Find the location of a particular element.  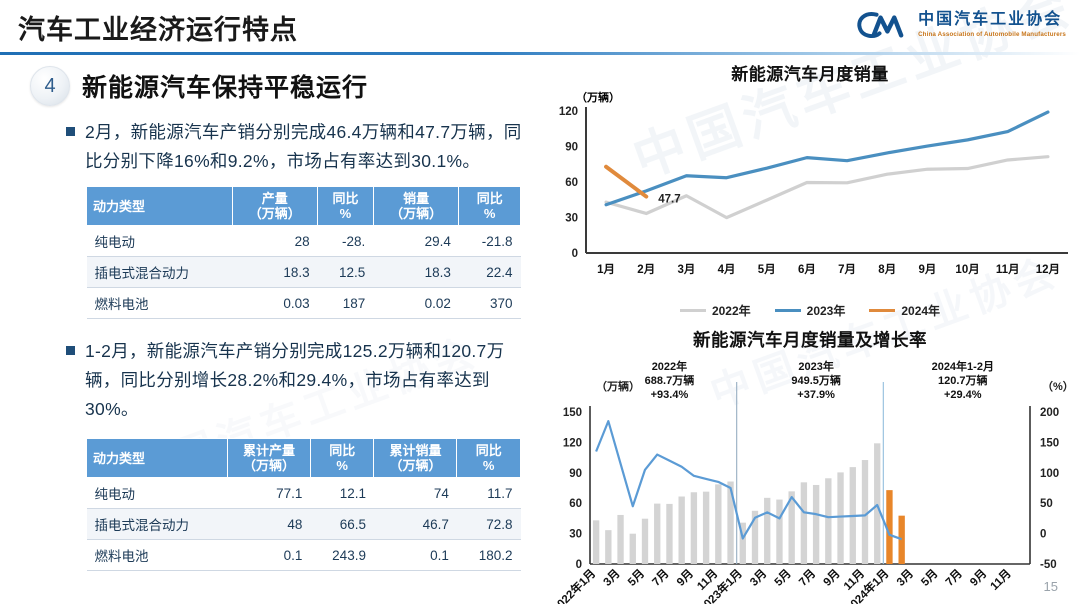

section-title: 新能源汽车保持平稳运行 is located at coordinates (225, 88).